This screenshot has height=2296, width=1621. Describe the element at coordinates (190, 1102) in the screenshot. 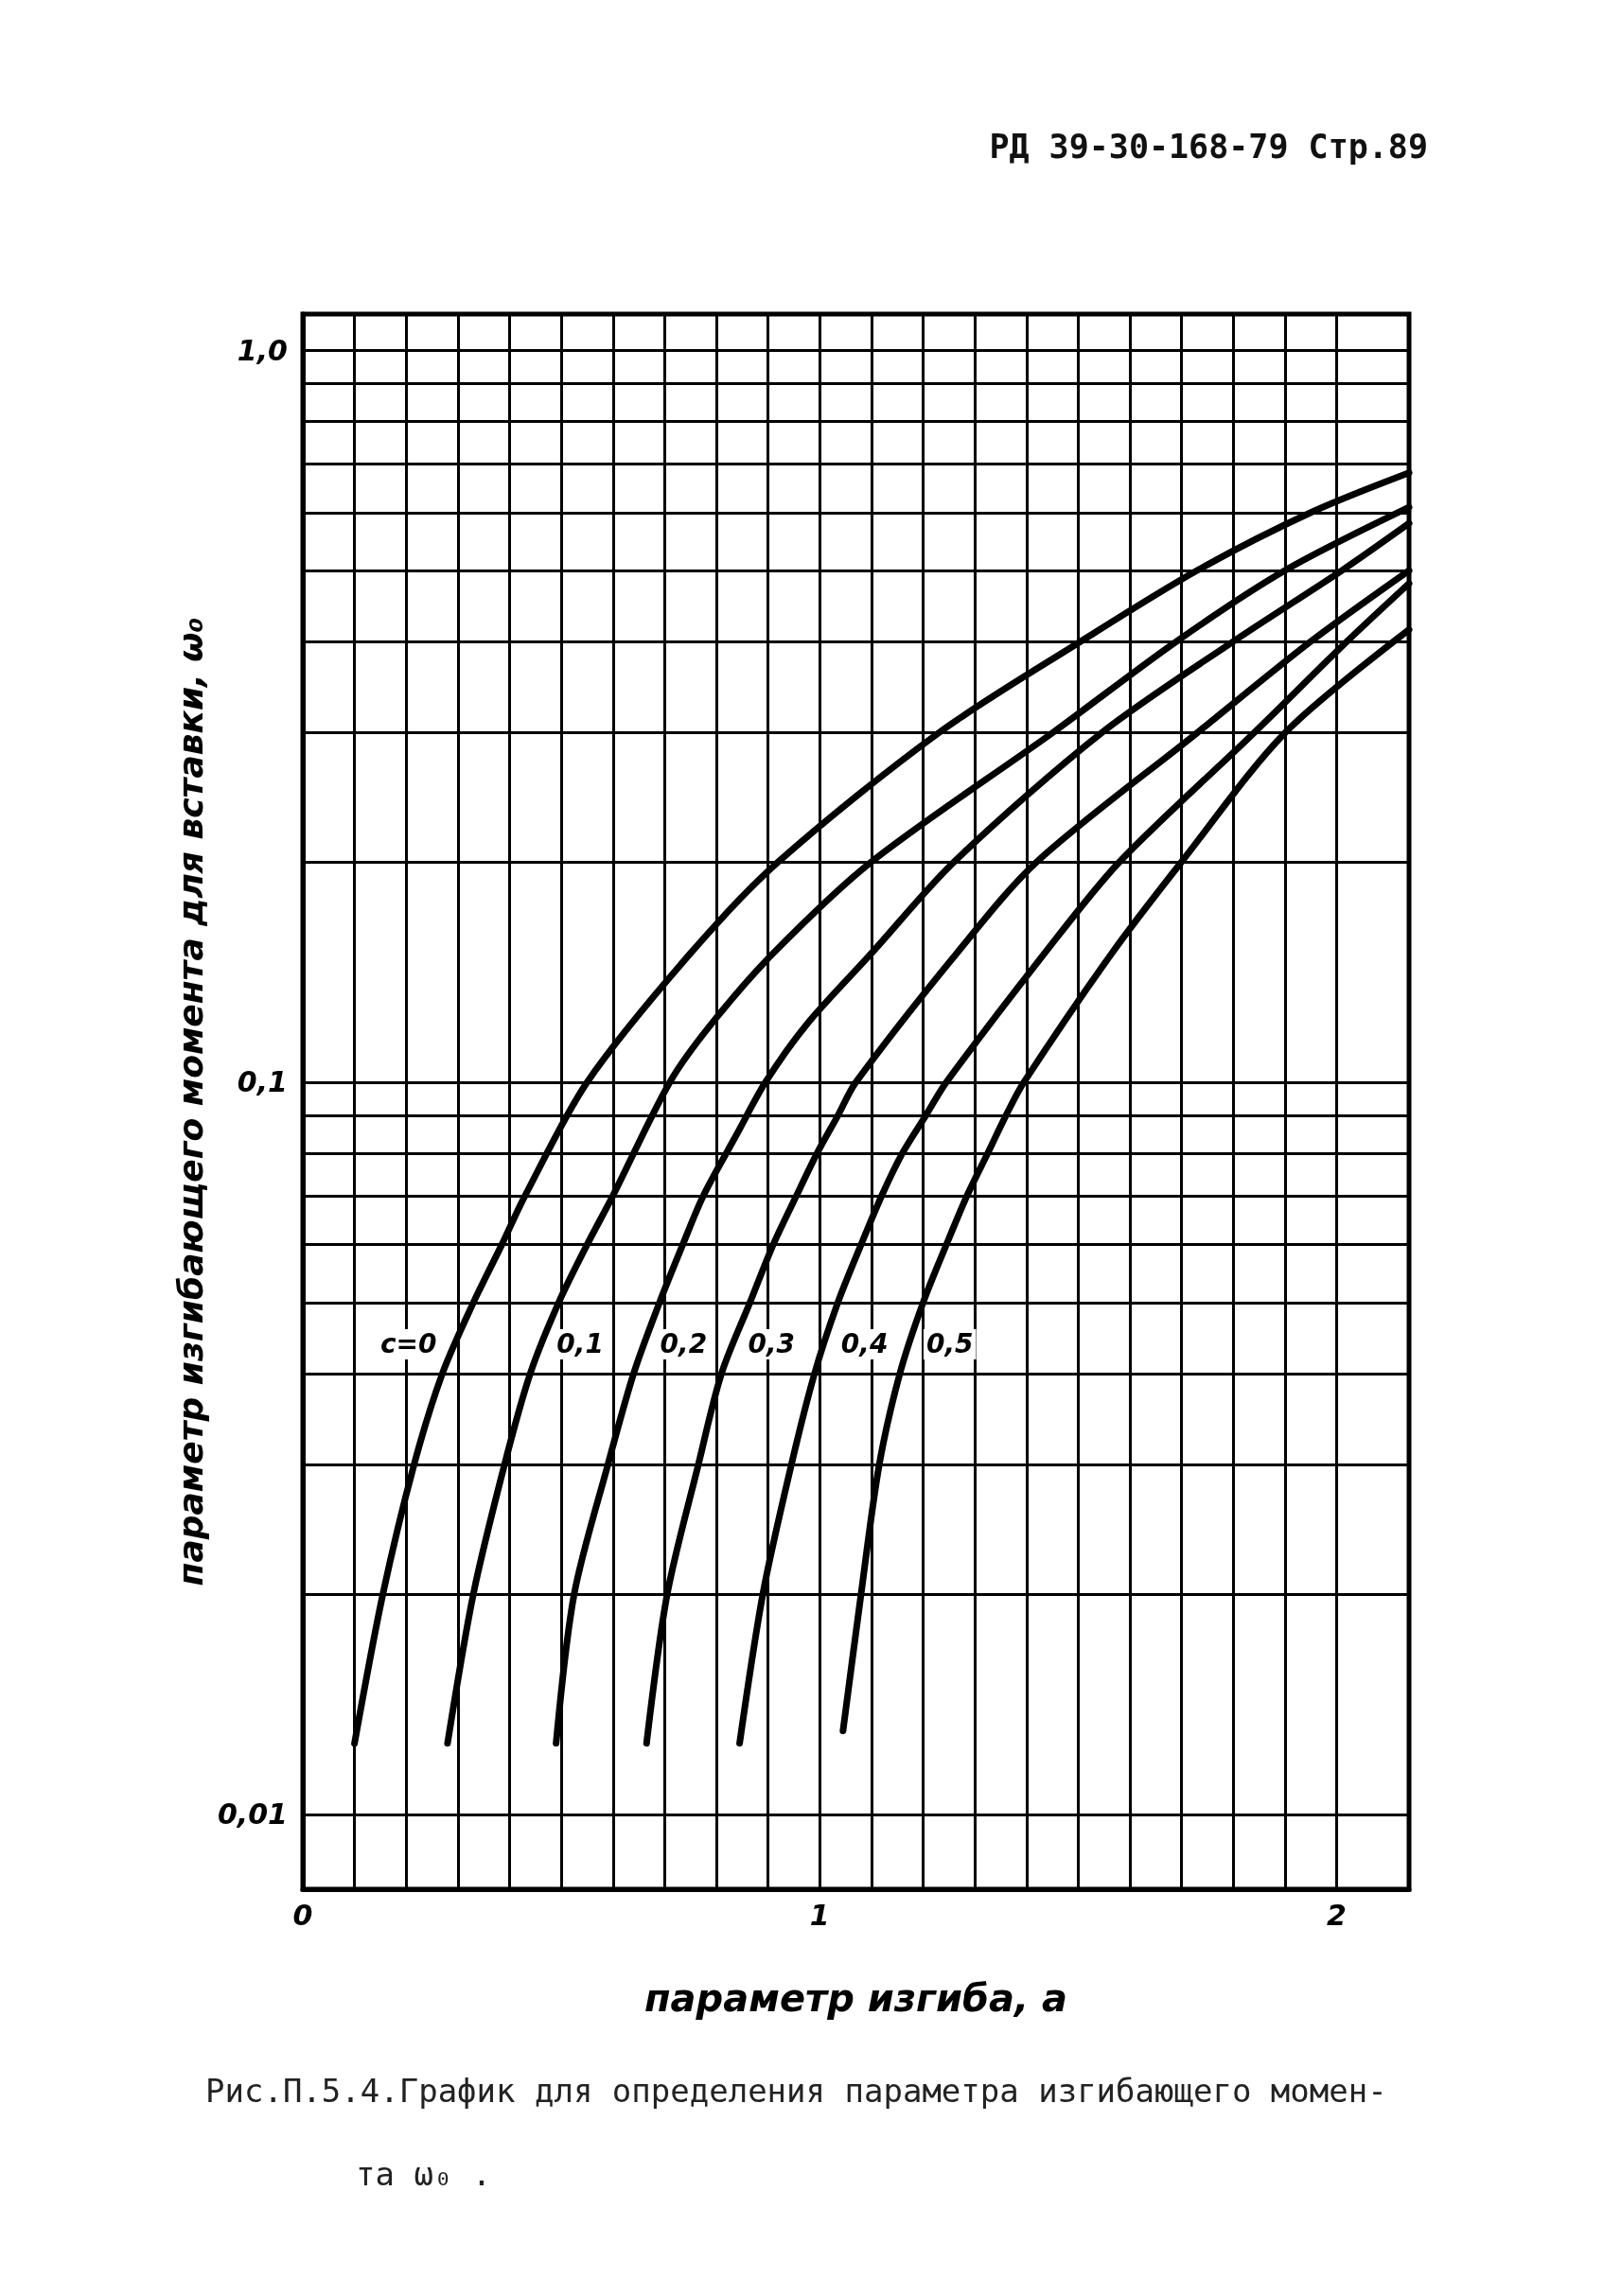

I see `y-axis-title: параметр изгибающего момента для вставки, ω₀` at that location.